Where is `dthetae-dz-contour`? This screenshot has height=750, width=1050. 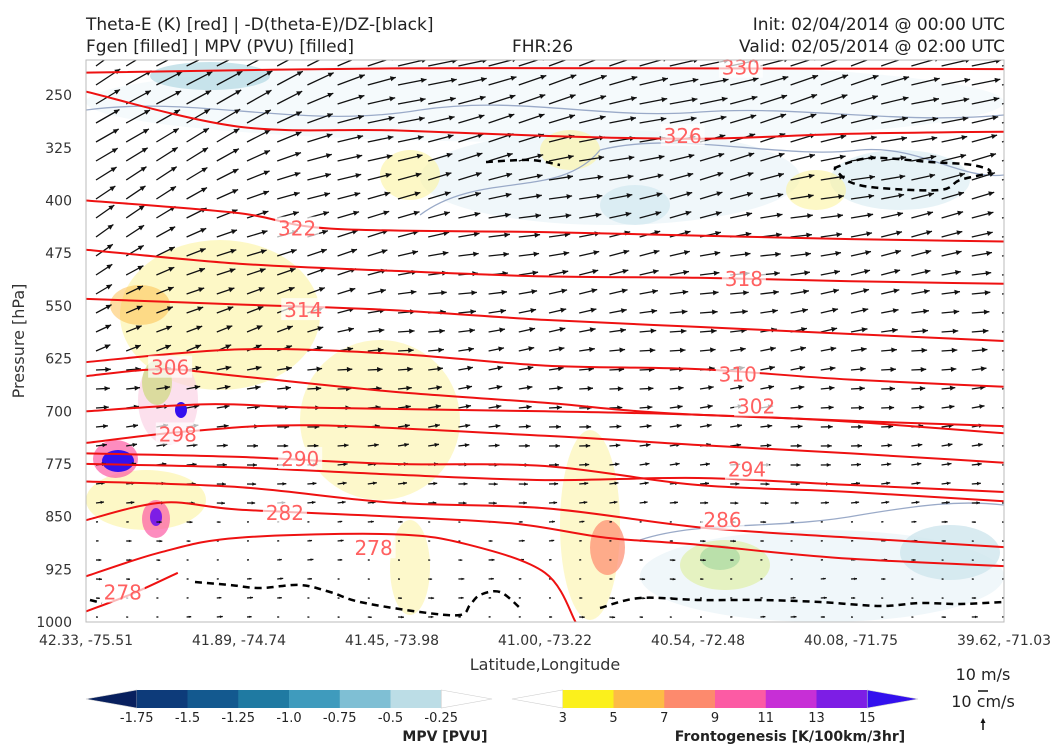 dthetae-dz-contour is located at coordinates (357, 598).